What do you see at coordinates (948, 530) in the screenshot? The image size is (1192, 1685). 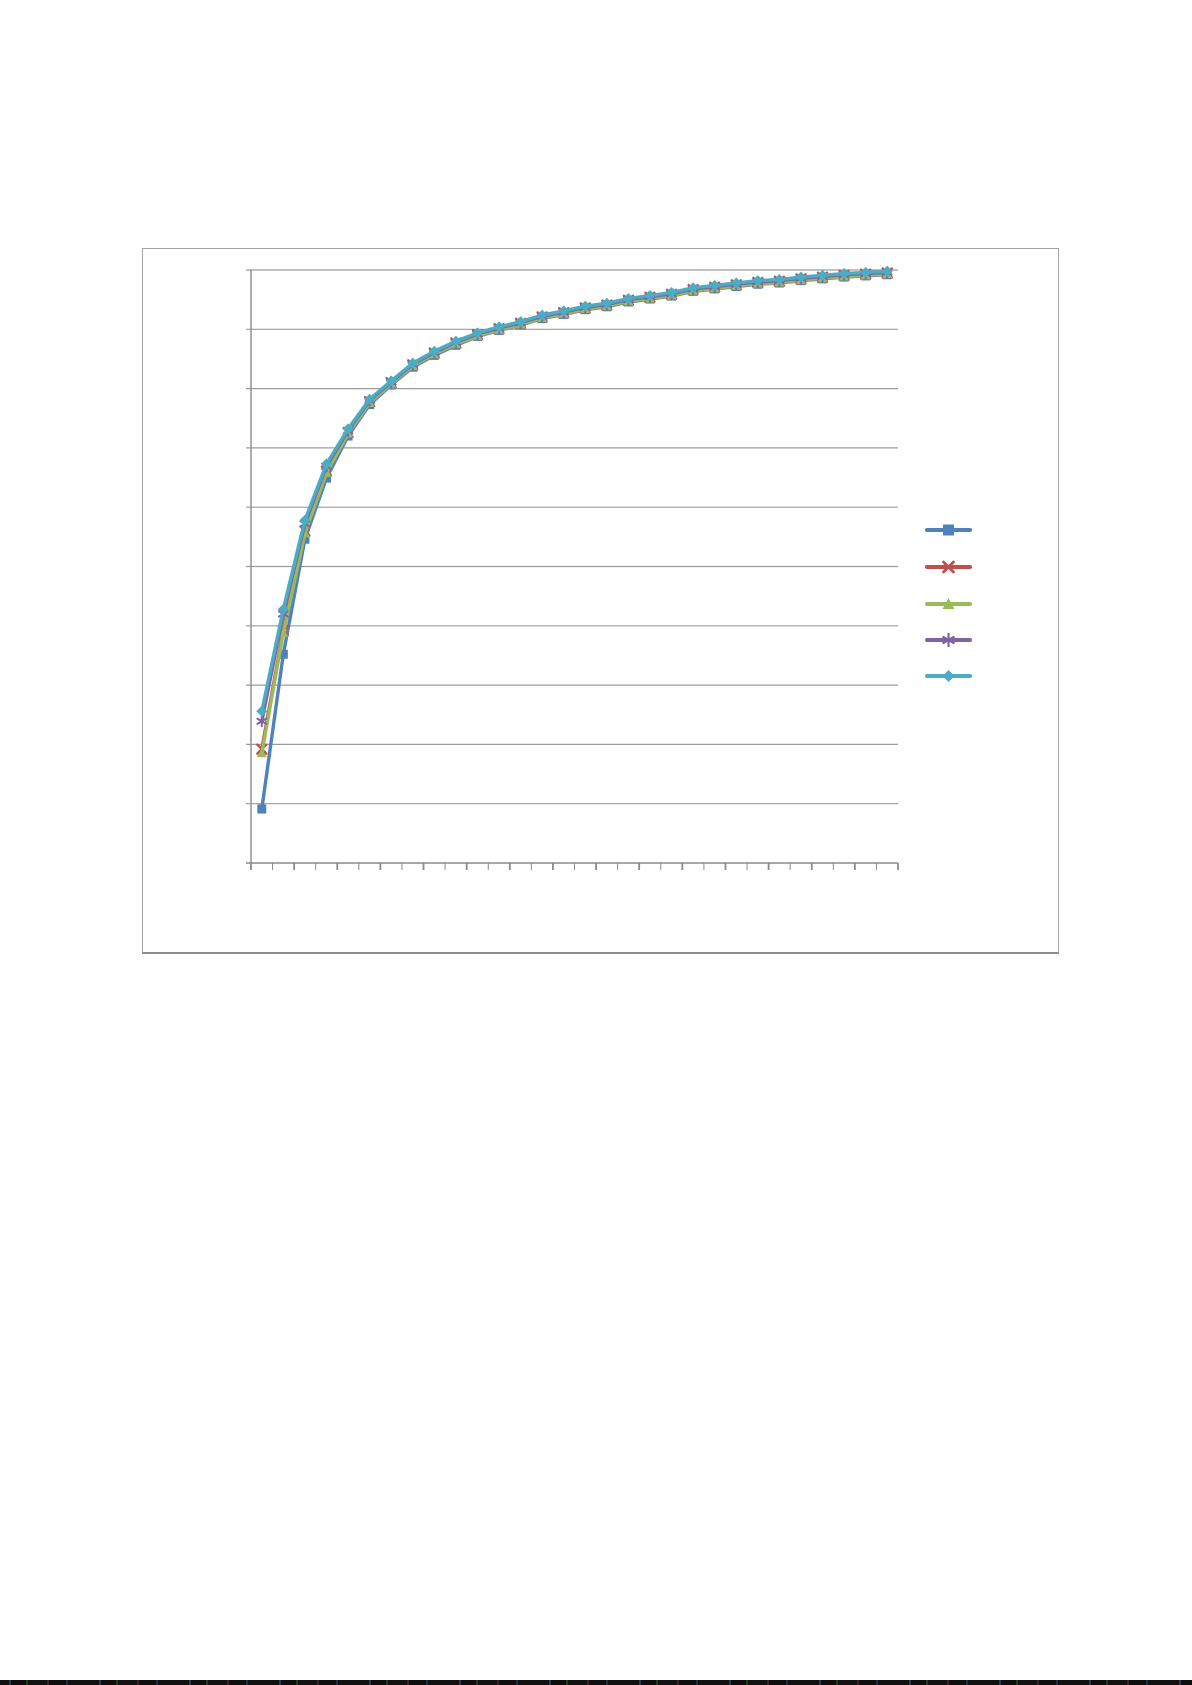 I see `legend-square-marker-icon` at bounding box center [948, 530].